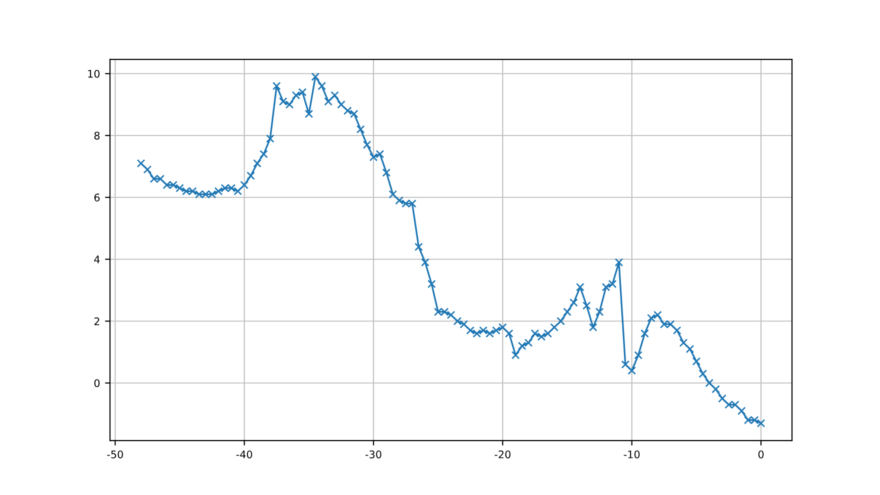 The width and height of the screenshot is (880, 495). What do you see at coordinates (94, 74) in the screenshot?
I see `y-tick-label: 10` at bounding box center [94, 74].